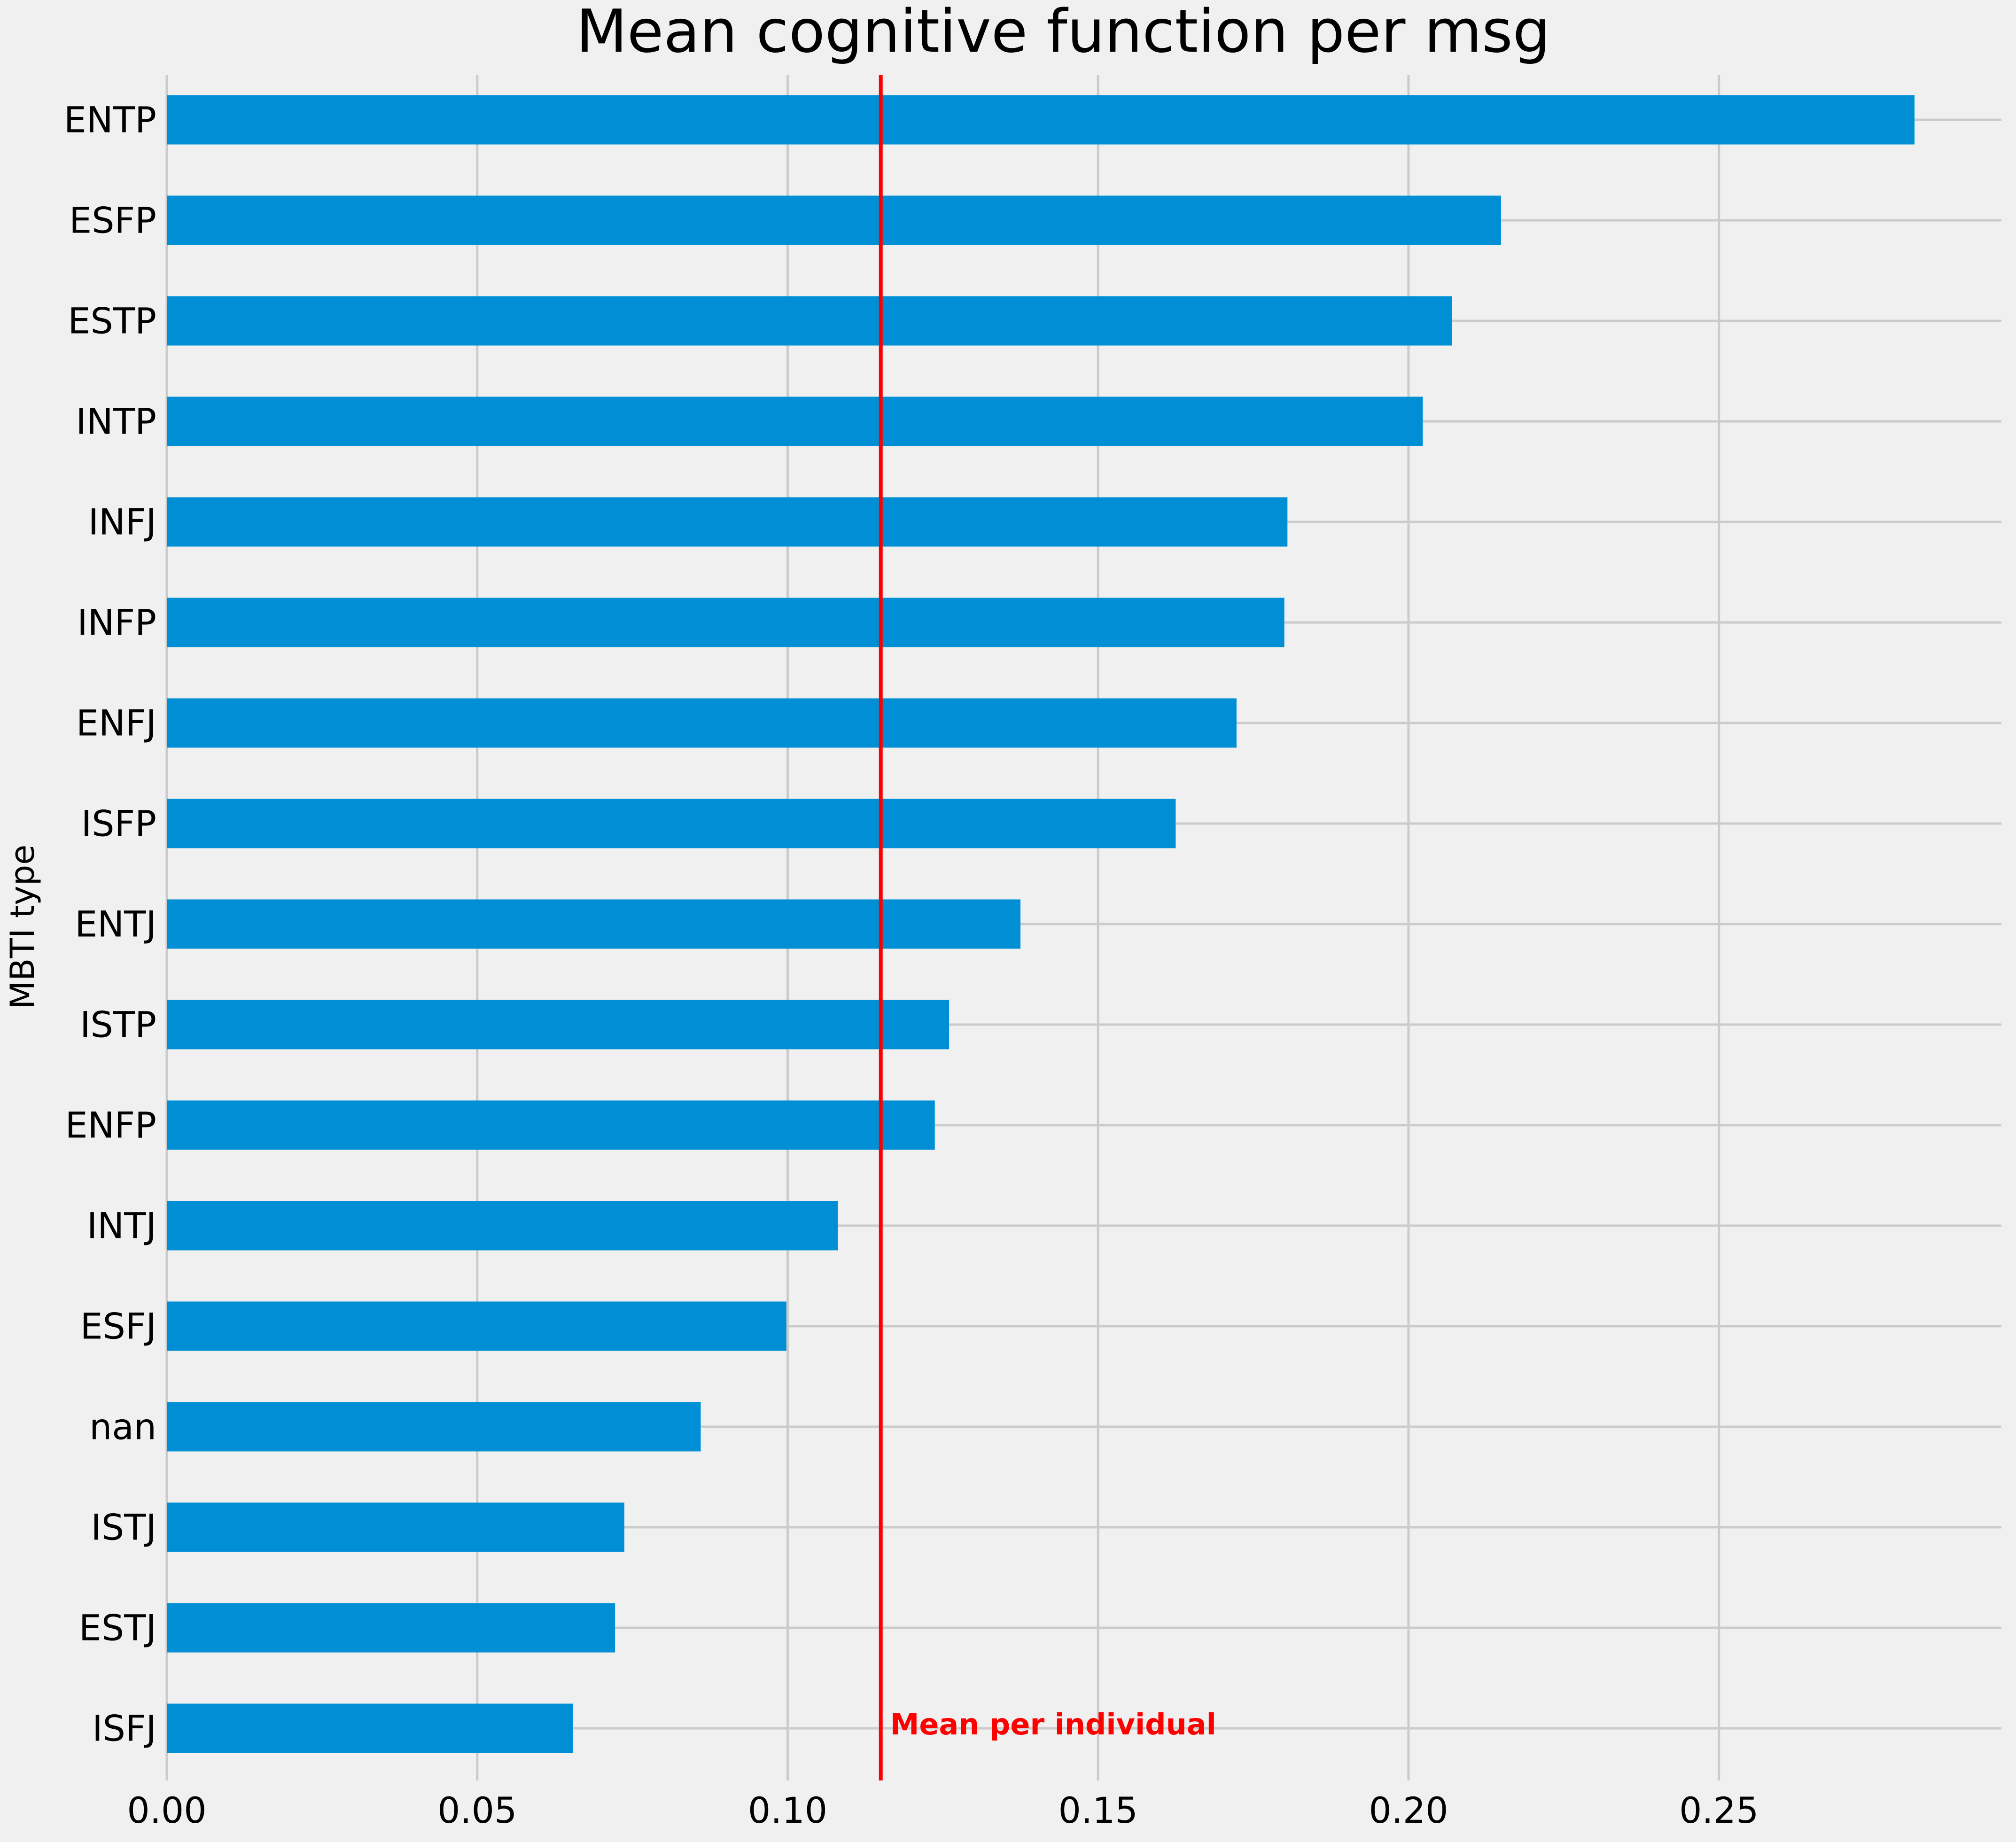  I want to click on bar-estj, so click(391, 1628).